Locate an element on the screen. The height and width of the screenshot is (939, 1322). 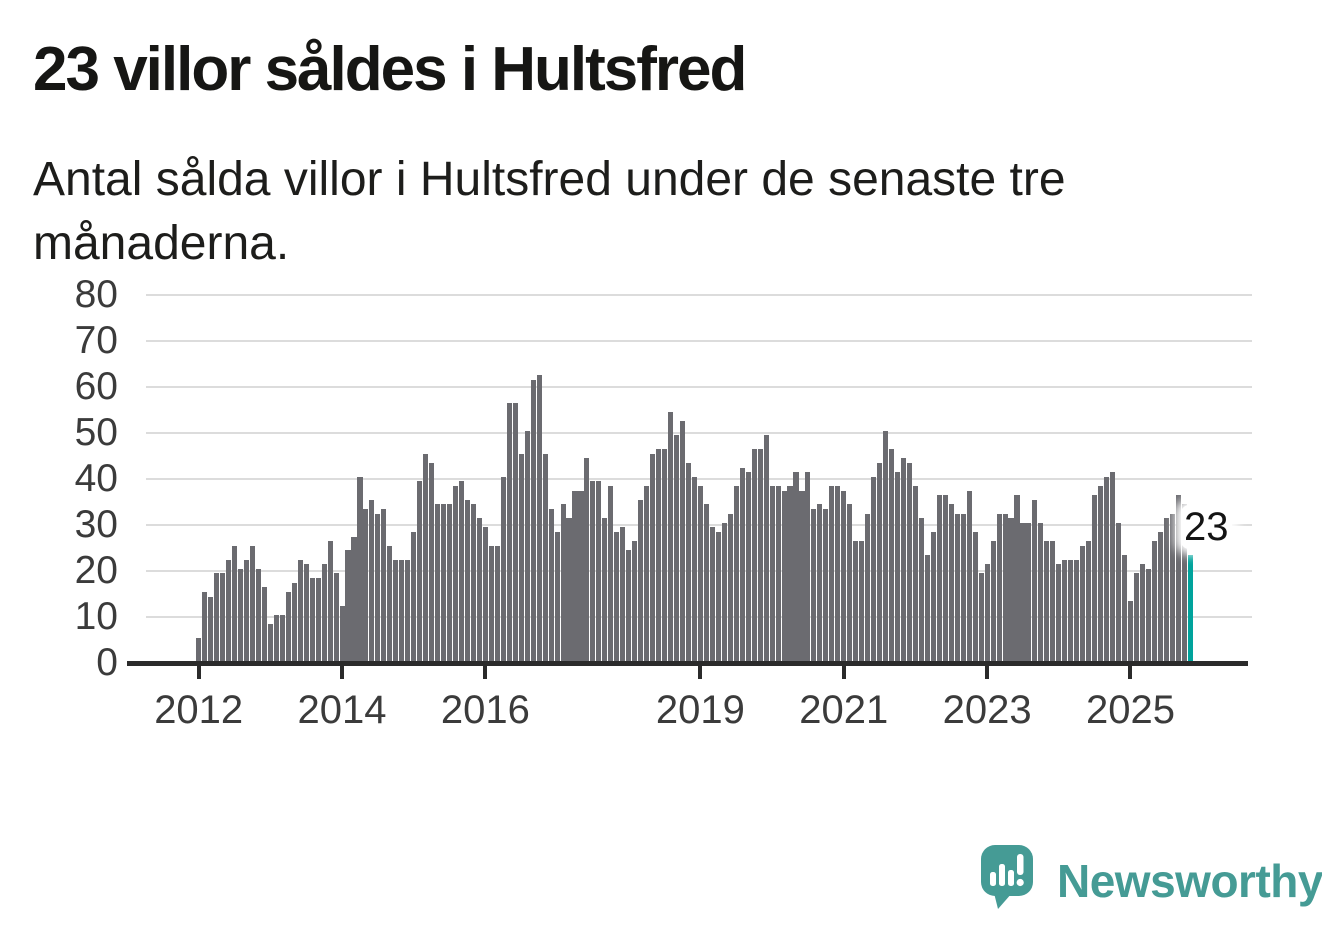
x-axis-tick-2021 is located at coordinates (843, 672).